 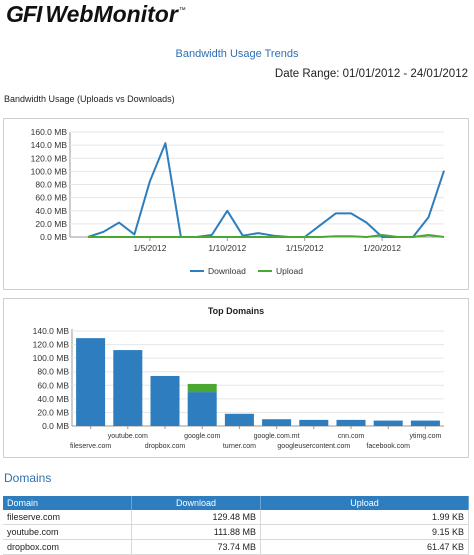 I want to click on table-row: dropbox.com 73.74 MB 61.47 KB, so click(x=236, y=547).